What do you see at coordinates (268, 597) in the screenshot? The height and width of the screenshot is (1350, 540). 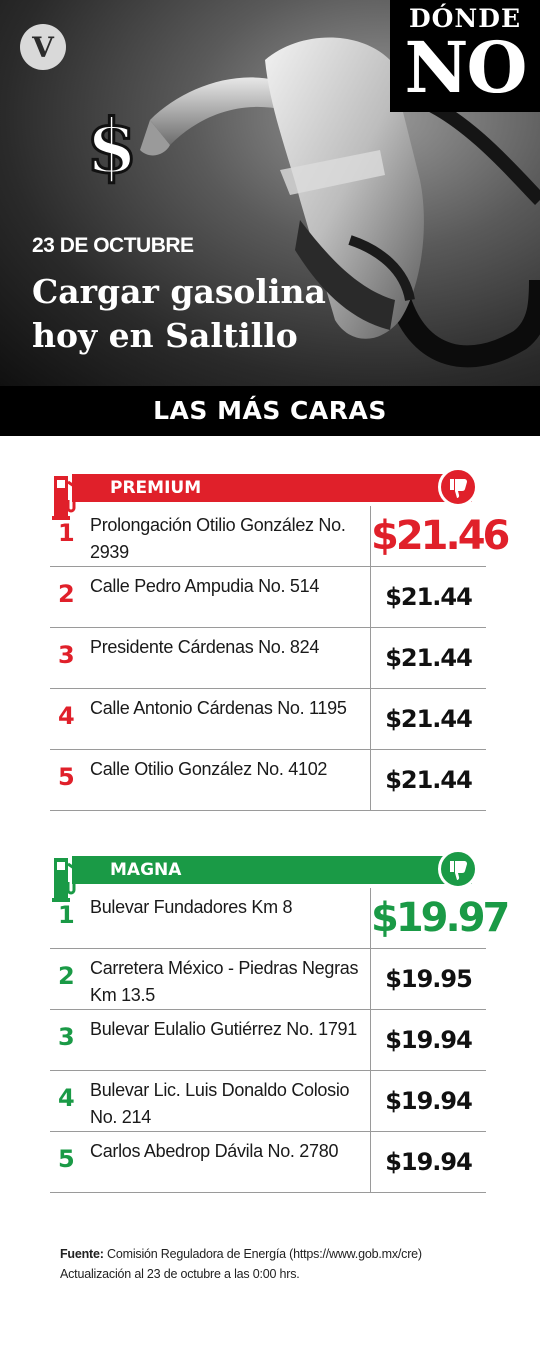 I see `table-row: 2 Calle Pedro Ampudia No. 514 $21.44` at bounding box center [268, 597].